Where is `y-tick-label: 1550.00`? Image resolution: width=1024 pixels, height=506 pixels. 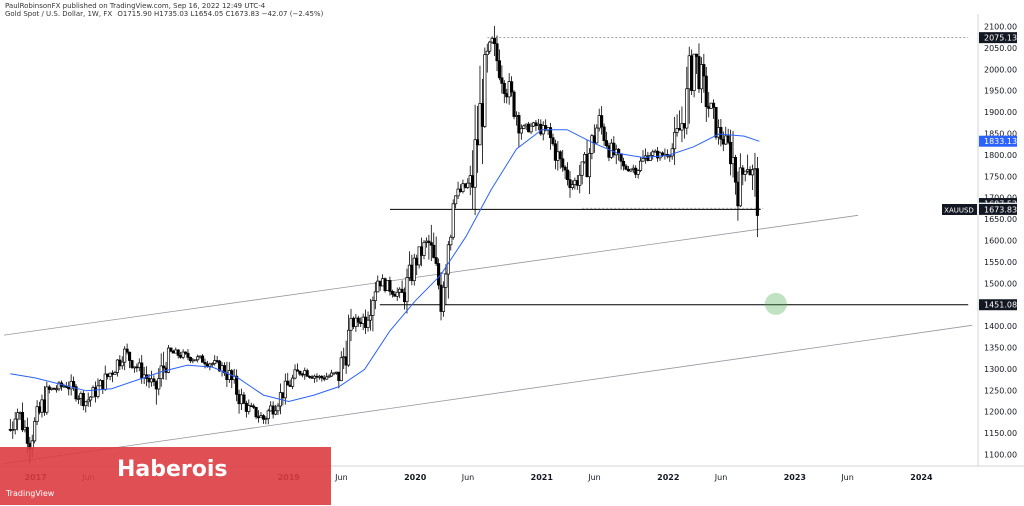
y-tick-label: 1550.00 is located at coordinates (1000, 262).